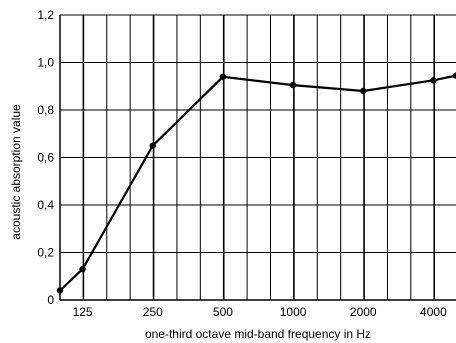 The width and height of the screenshot is (456, 343). I want to click on x-tick-label: 125, so click(83, 312).